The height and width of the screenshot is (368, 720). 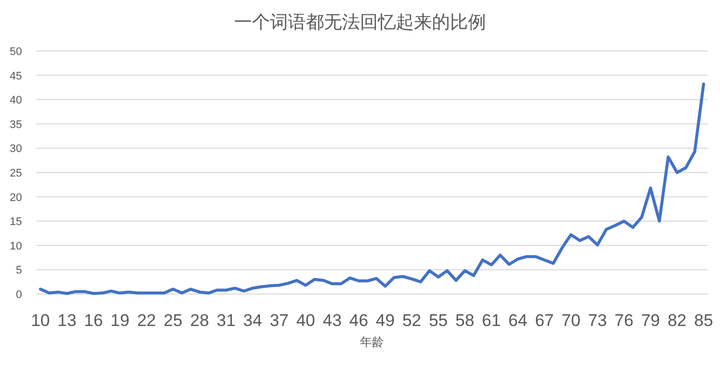 What do you see at coordinates (146, 320) in the screenshot?
I see `x-tick-label: 22` at bounding box center [146, 320].